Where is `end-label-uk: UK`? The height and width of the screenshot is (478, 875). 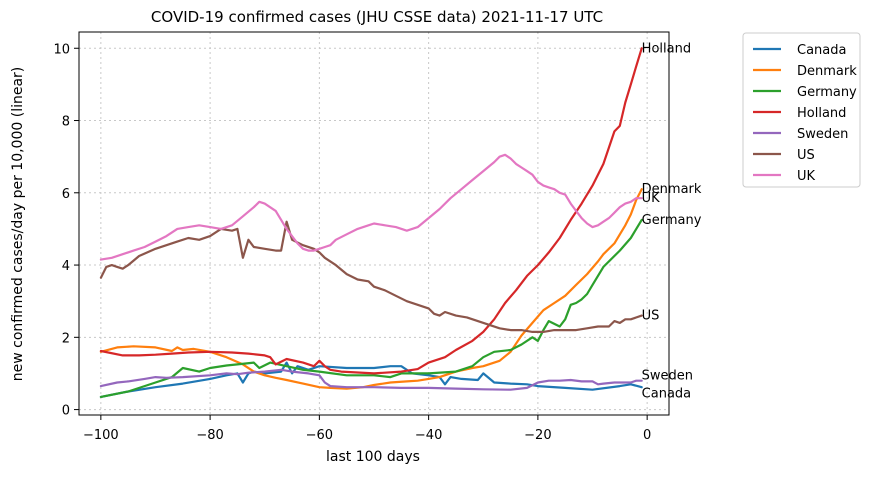
end-label-uk: UK is located at coordinates (651, 198).